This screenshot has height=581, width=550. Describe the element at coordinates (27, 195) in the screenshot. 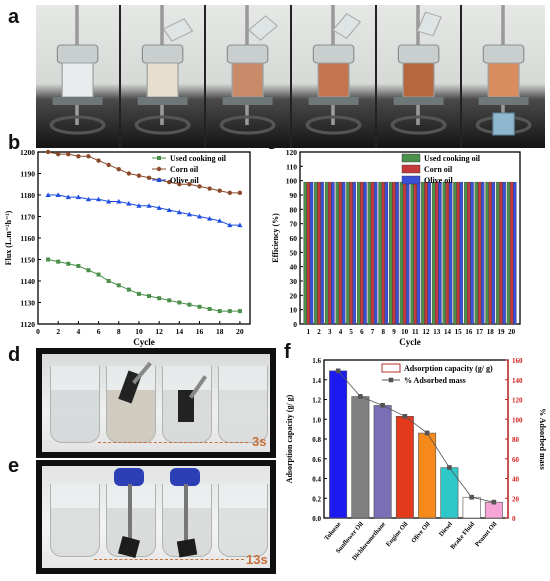

I see `y-tick-label: 1180` at that location.